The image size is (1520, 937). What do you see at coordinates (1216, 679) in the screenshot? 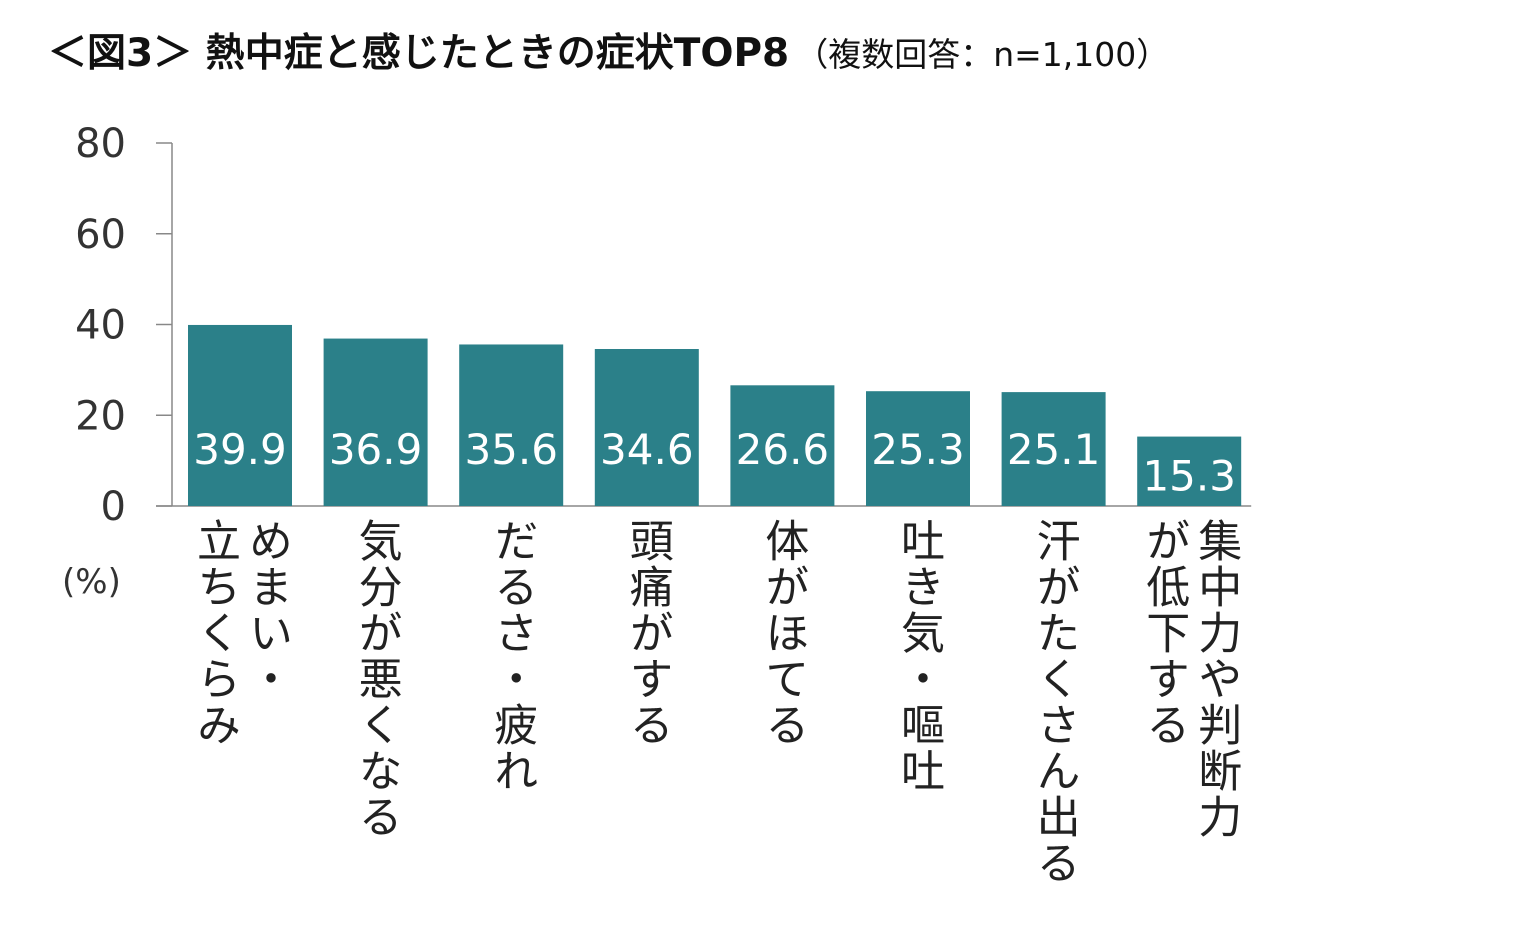
I see `category-label-line: 集中力や判断力` at bounding box center [1216, 679].